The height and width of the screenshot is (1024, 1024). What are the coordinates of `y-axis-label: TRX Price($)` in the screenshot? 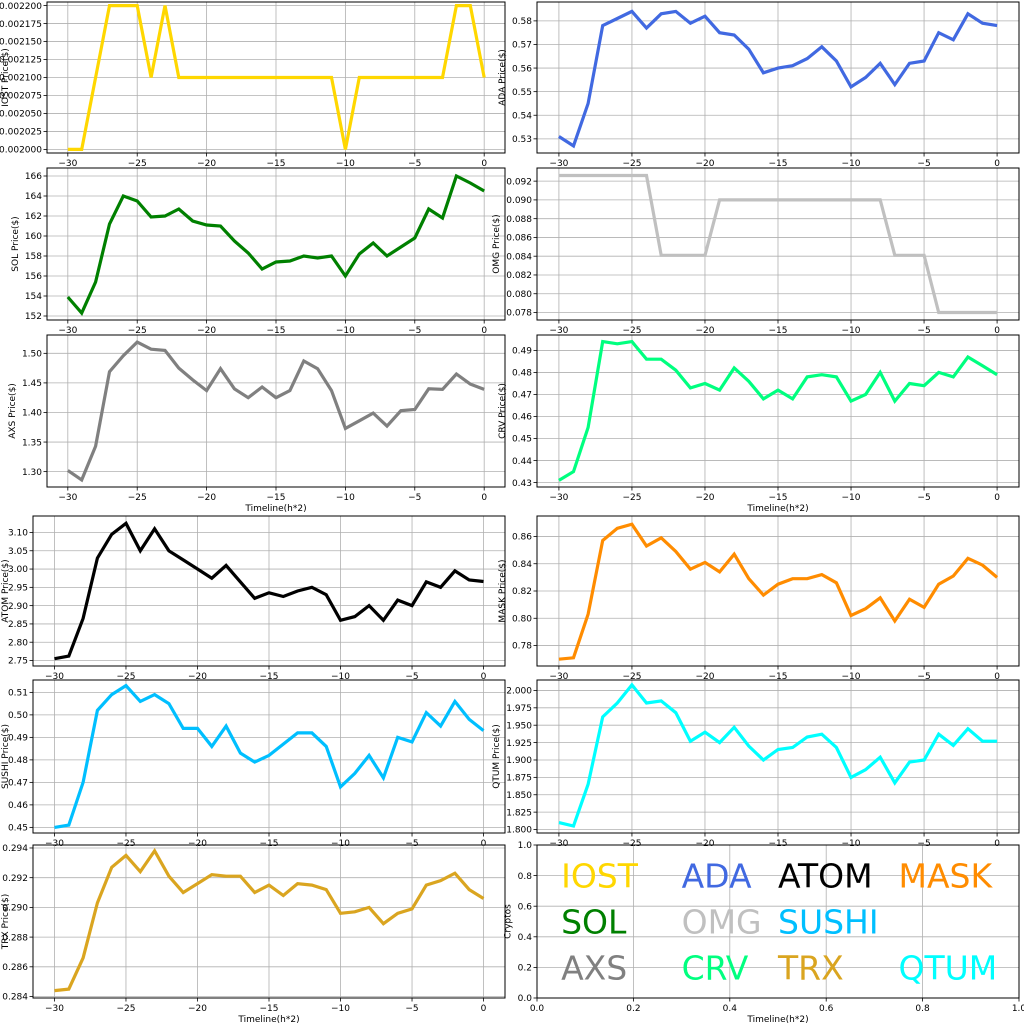 It's located at (6, 922).